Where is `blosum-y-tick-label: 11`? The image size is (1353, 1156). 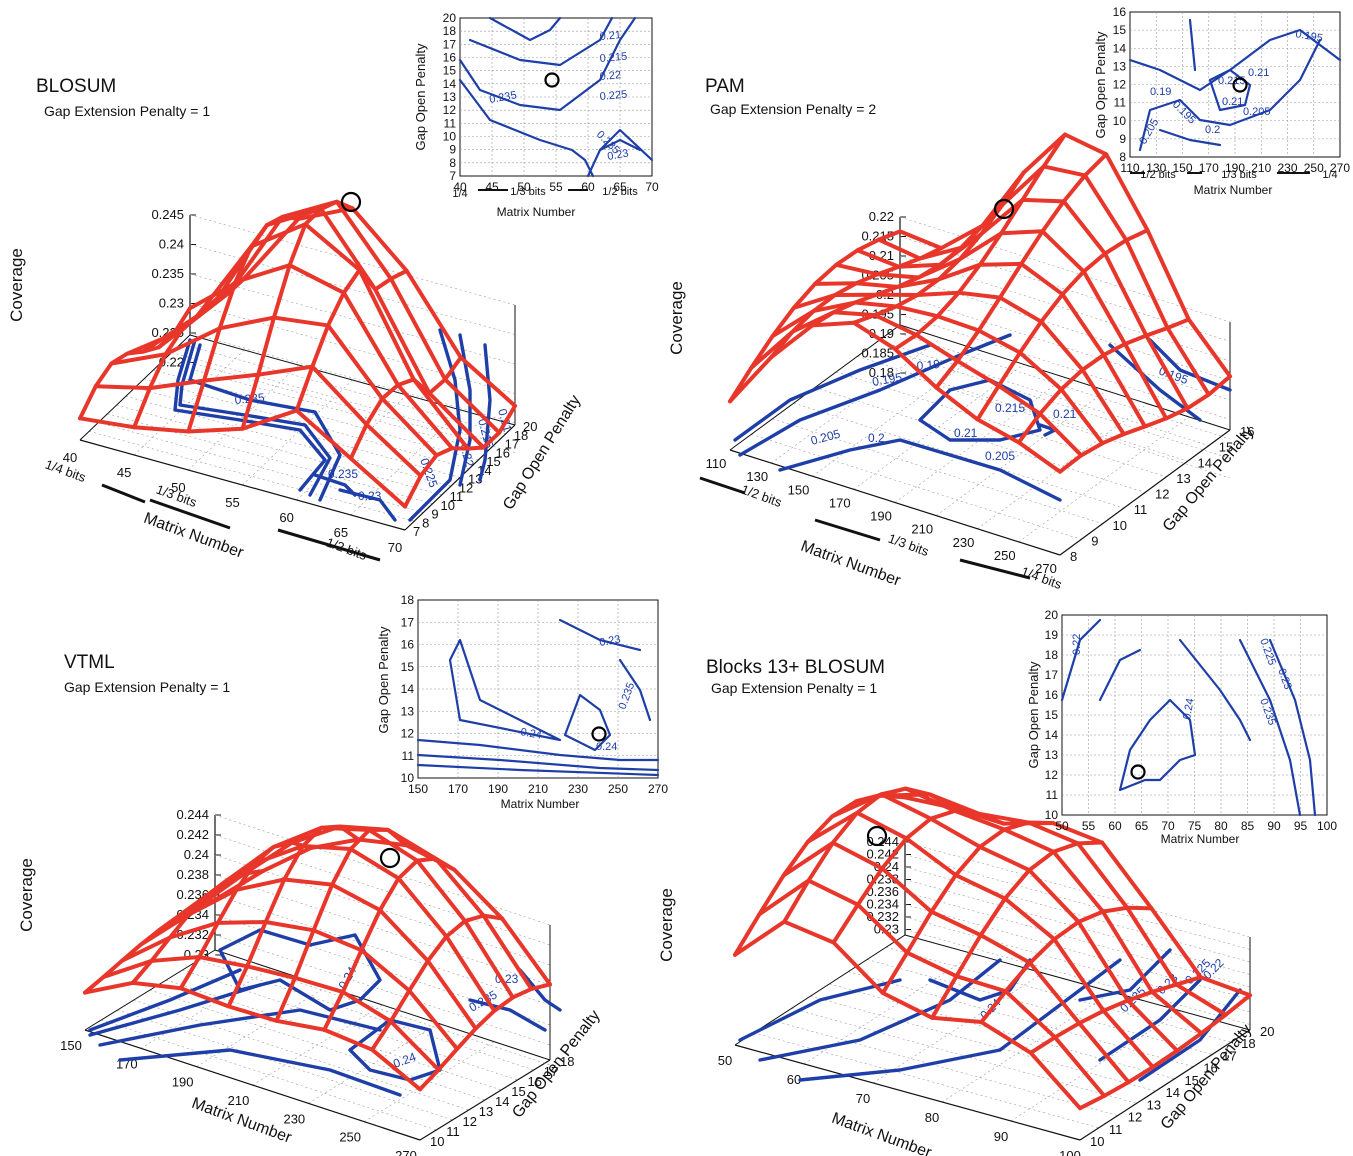
blosum-y-tick-label: 11 is located at coordinates (457, 496).